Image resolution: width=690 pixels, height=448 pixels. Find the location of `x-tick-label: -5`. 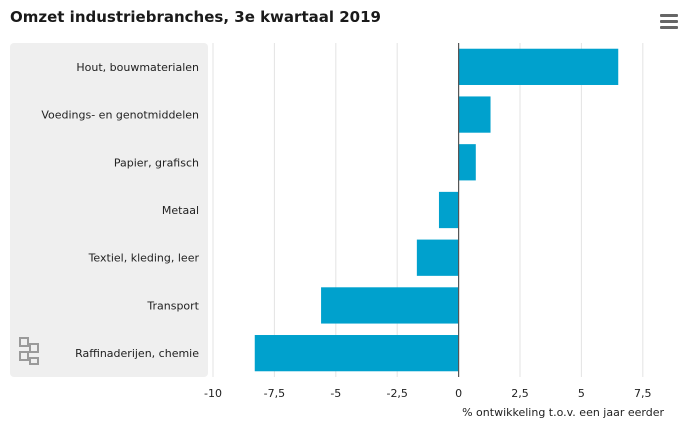

x-tick-label: -5 is located at coordinates (335, 393).